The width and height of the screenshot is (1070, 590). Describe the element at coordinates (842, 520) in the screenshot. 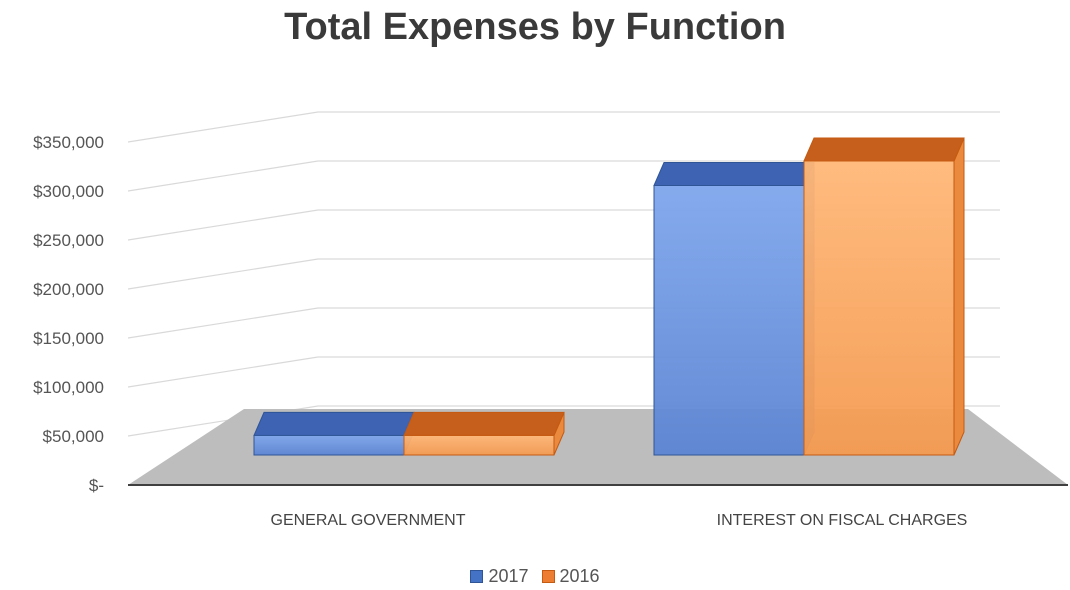

I see `x-category-label: INTEREST ON FISCAL CHARGES` at that location.